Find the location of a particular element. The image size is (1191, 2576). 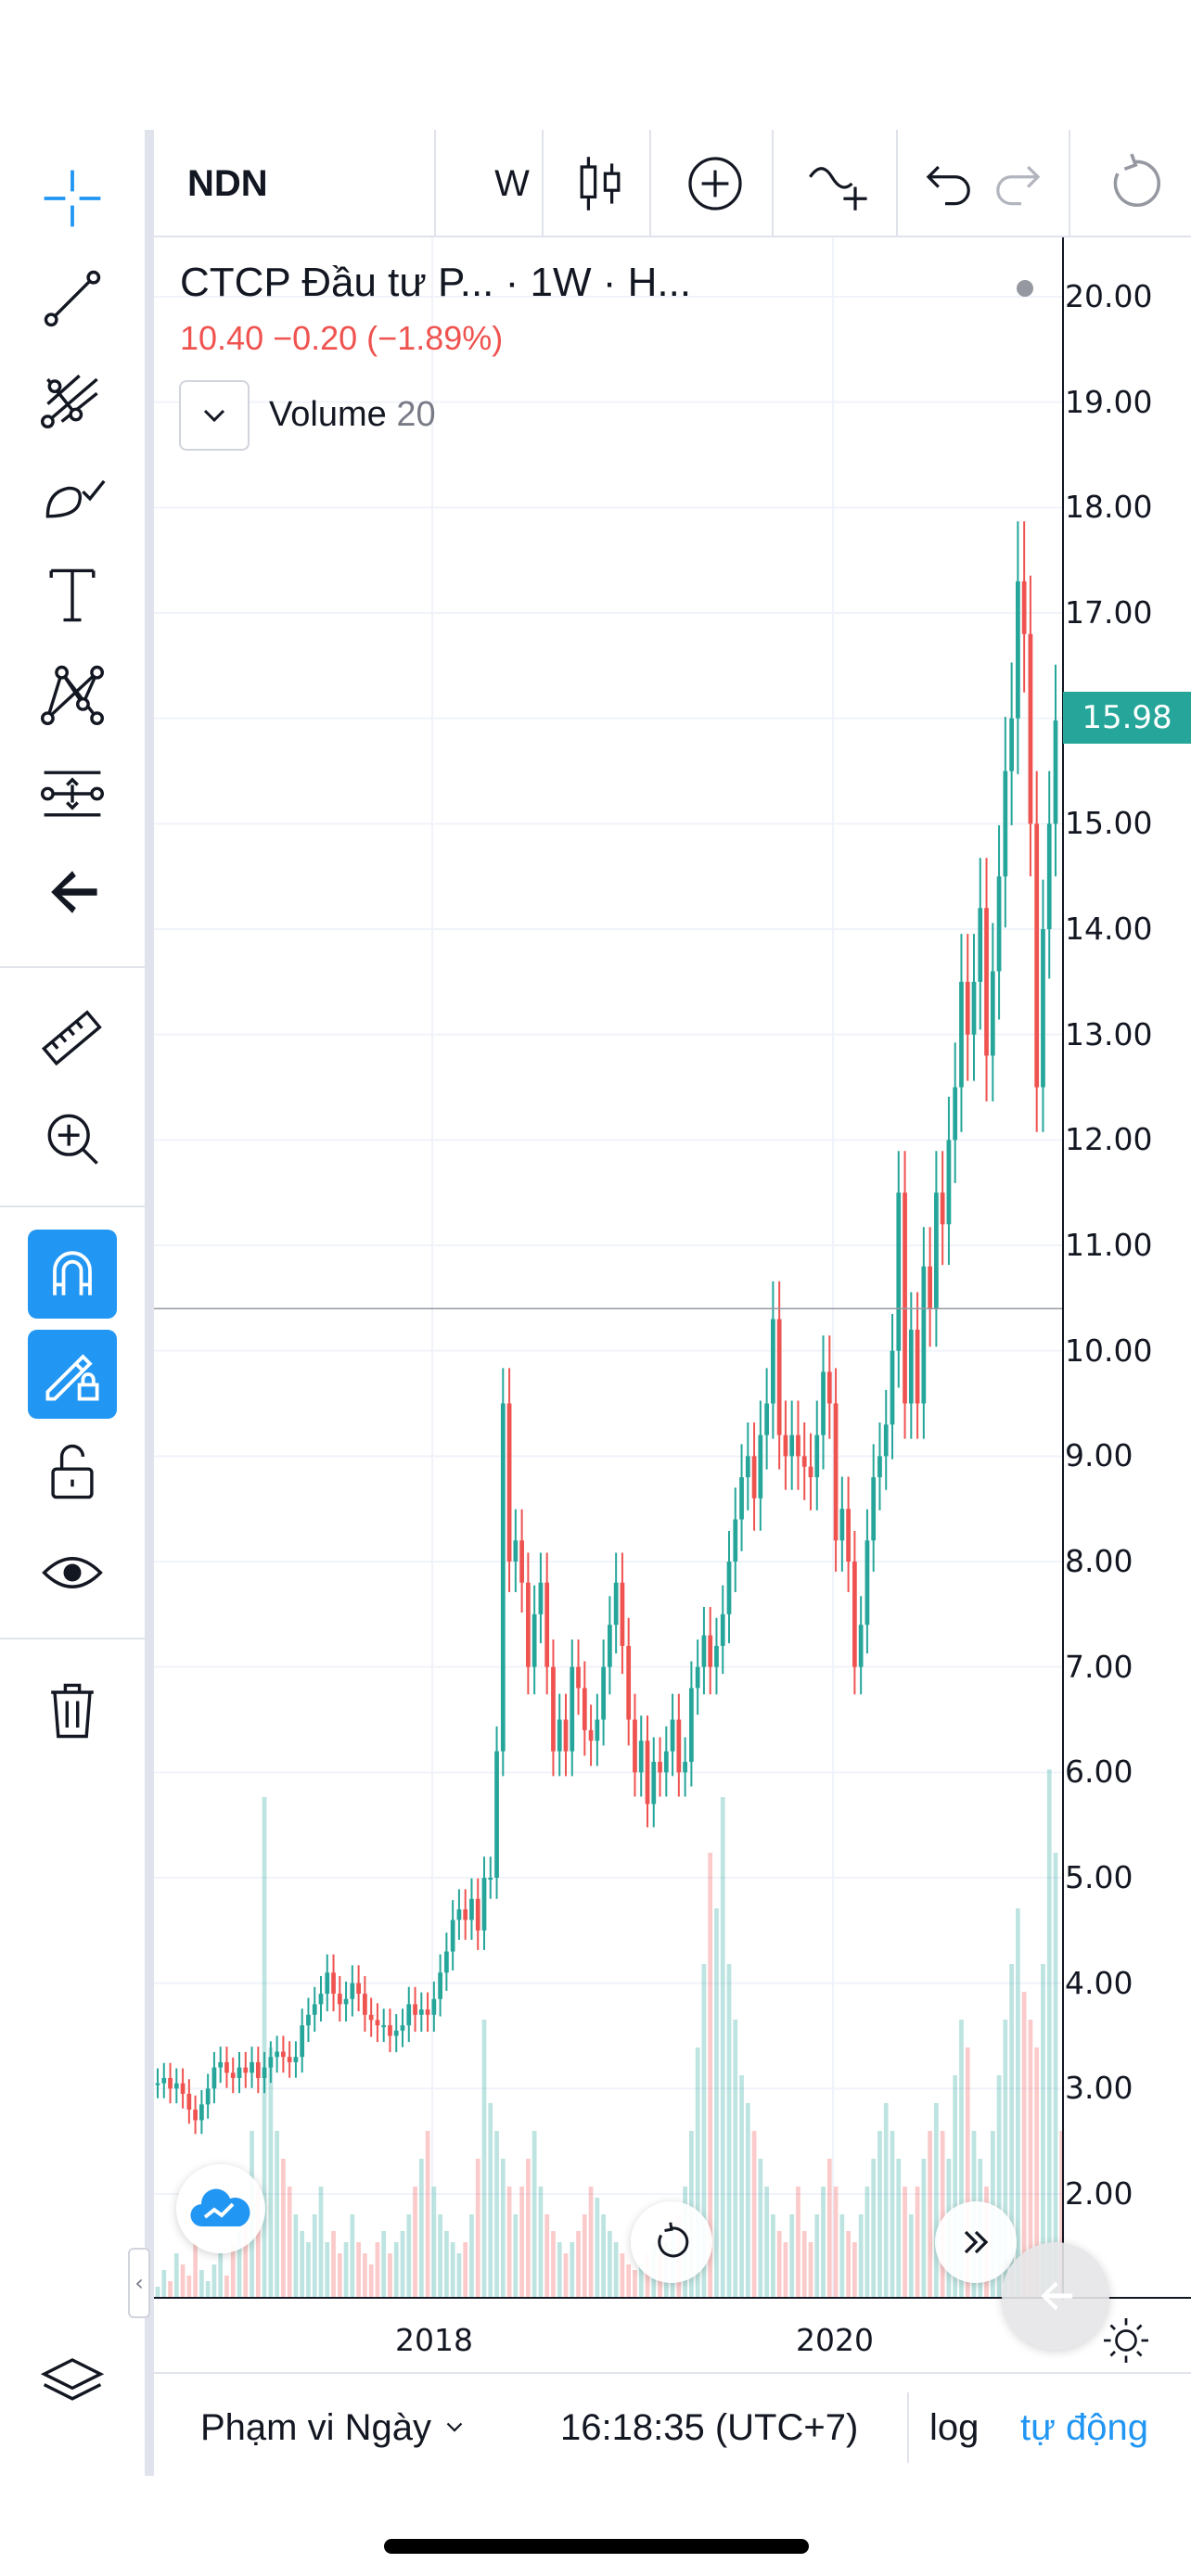

lock-all-button is located at coordinates (72, 1472).